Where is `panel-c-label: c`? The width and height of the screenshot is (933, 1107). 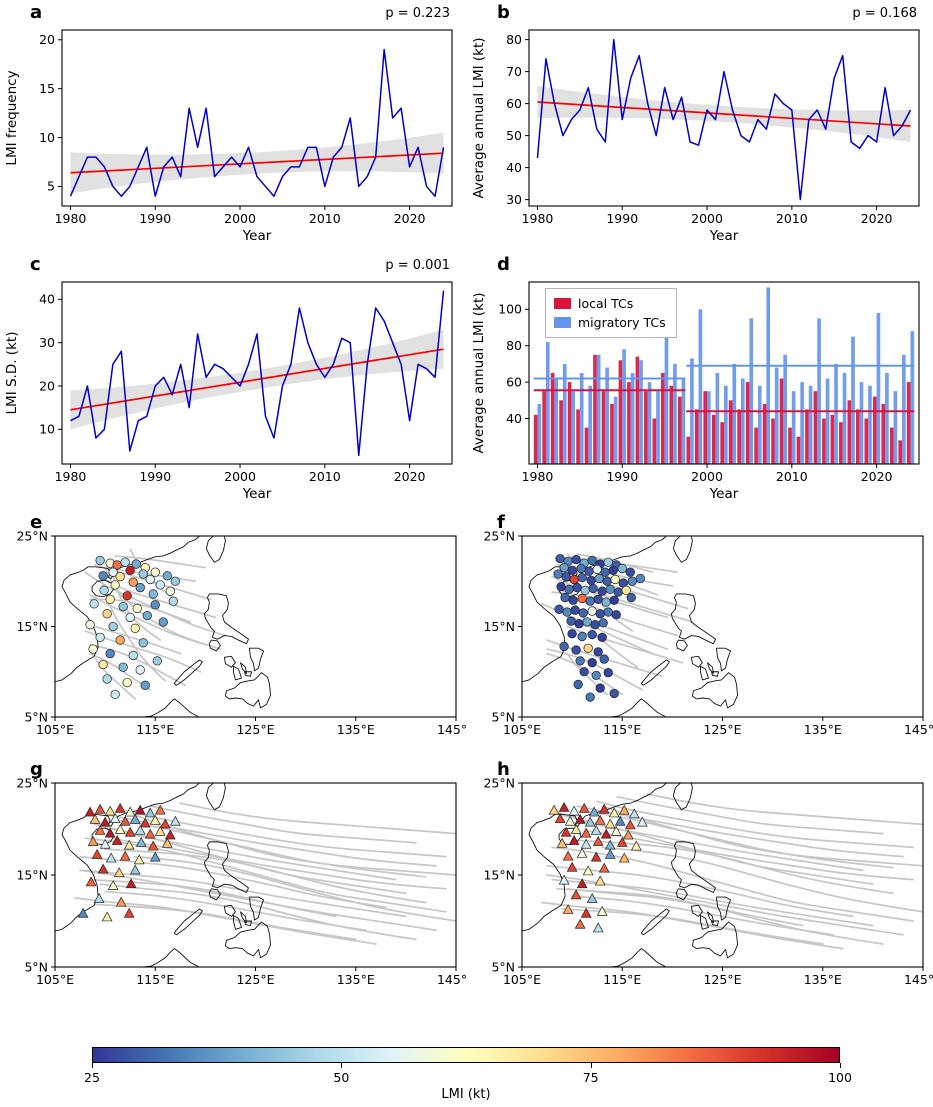
panel-c-label: c is located at coordinates (35, 264).